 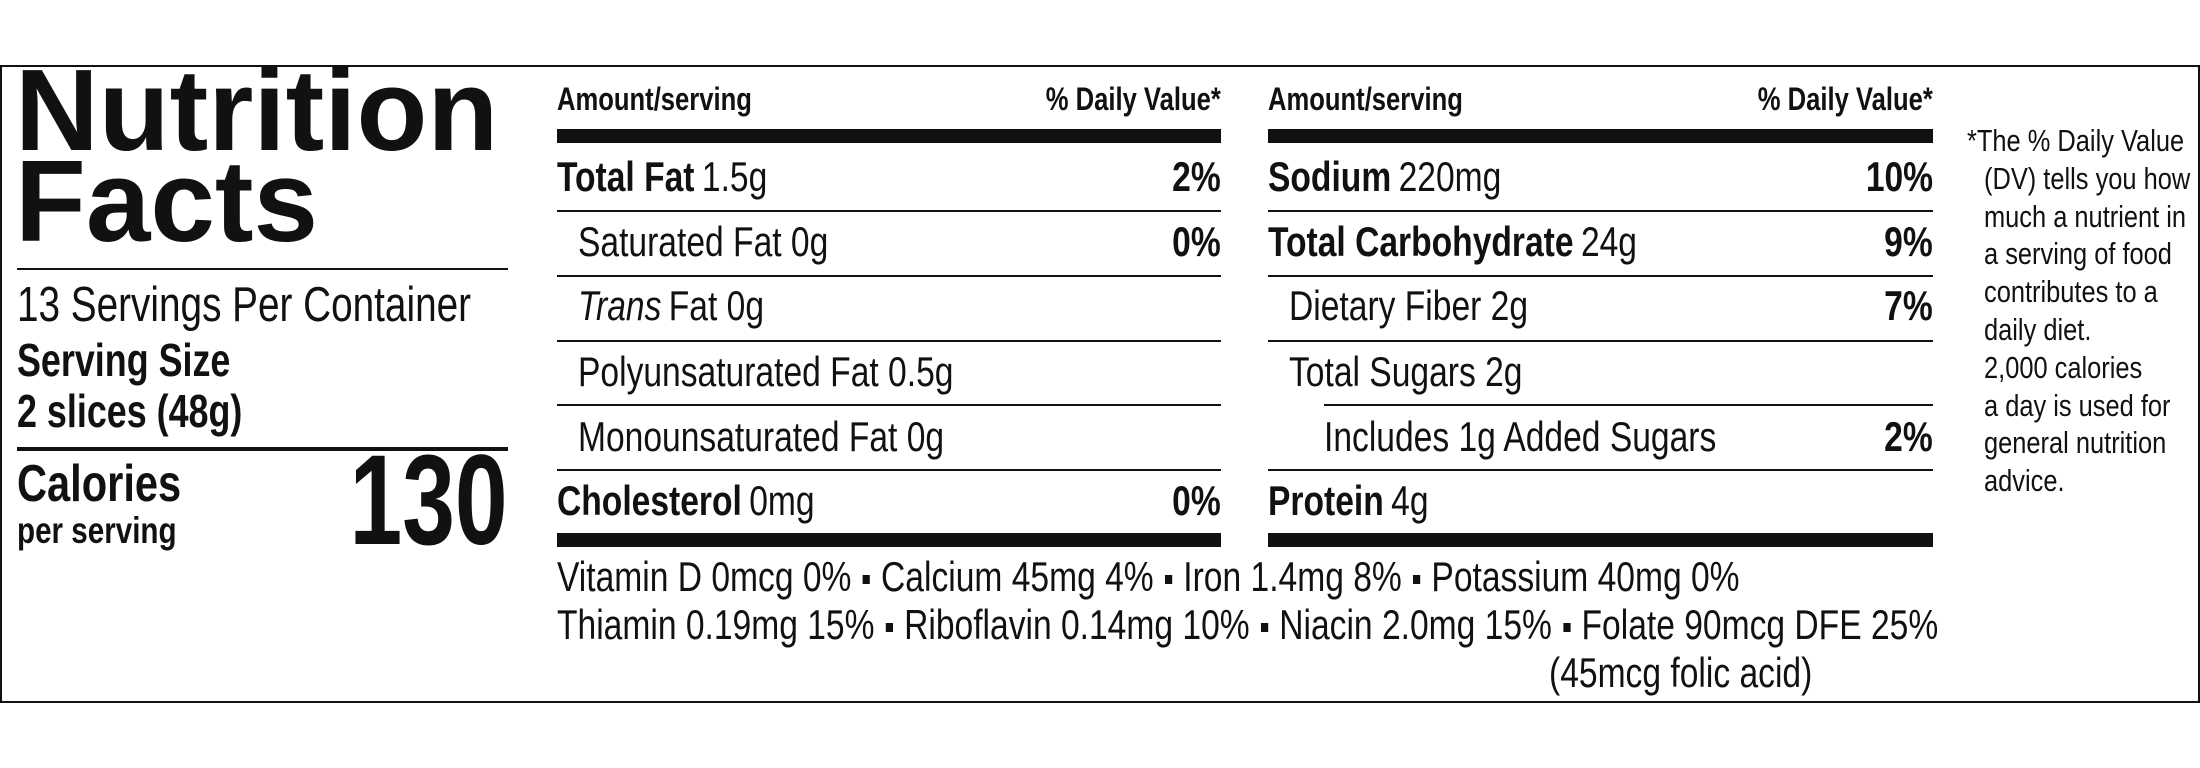 What do you see at coordinates (1077, 624) in the screenshot?
I see `micronutrient: Riboflavin 0.14mg 10%` at bounding box center [1077, 624].